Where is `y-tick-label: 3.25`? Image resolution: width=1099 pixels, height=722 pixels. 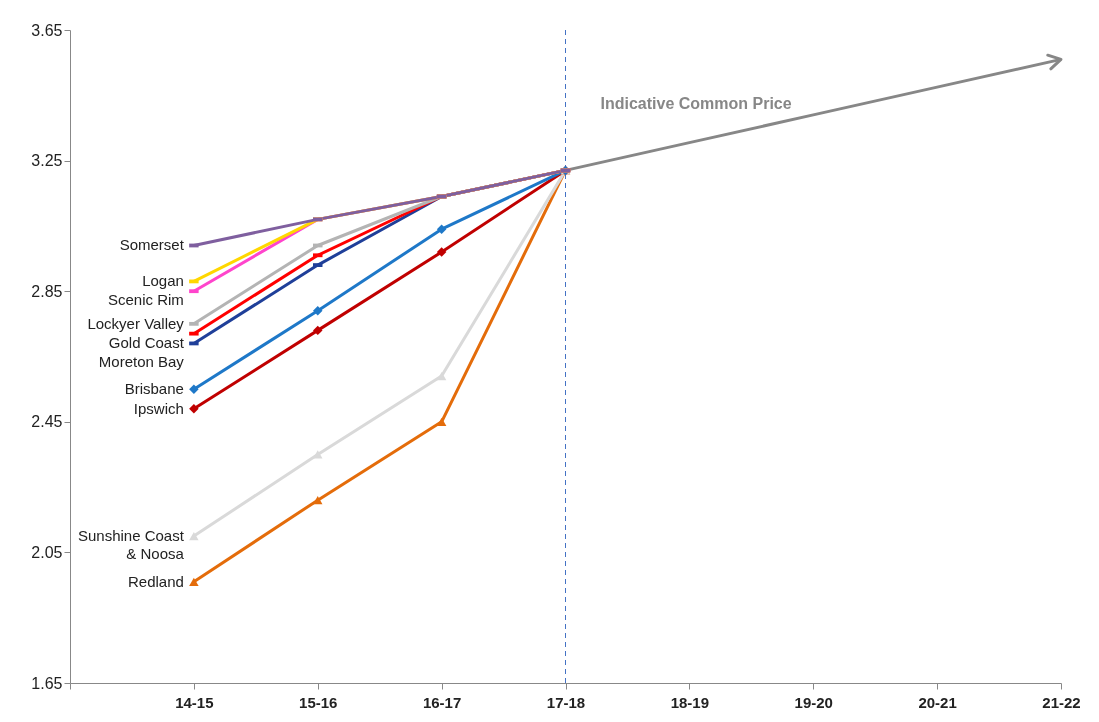 y-tick-label: 3.25 is located at coordinates (47, 161).